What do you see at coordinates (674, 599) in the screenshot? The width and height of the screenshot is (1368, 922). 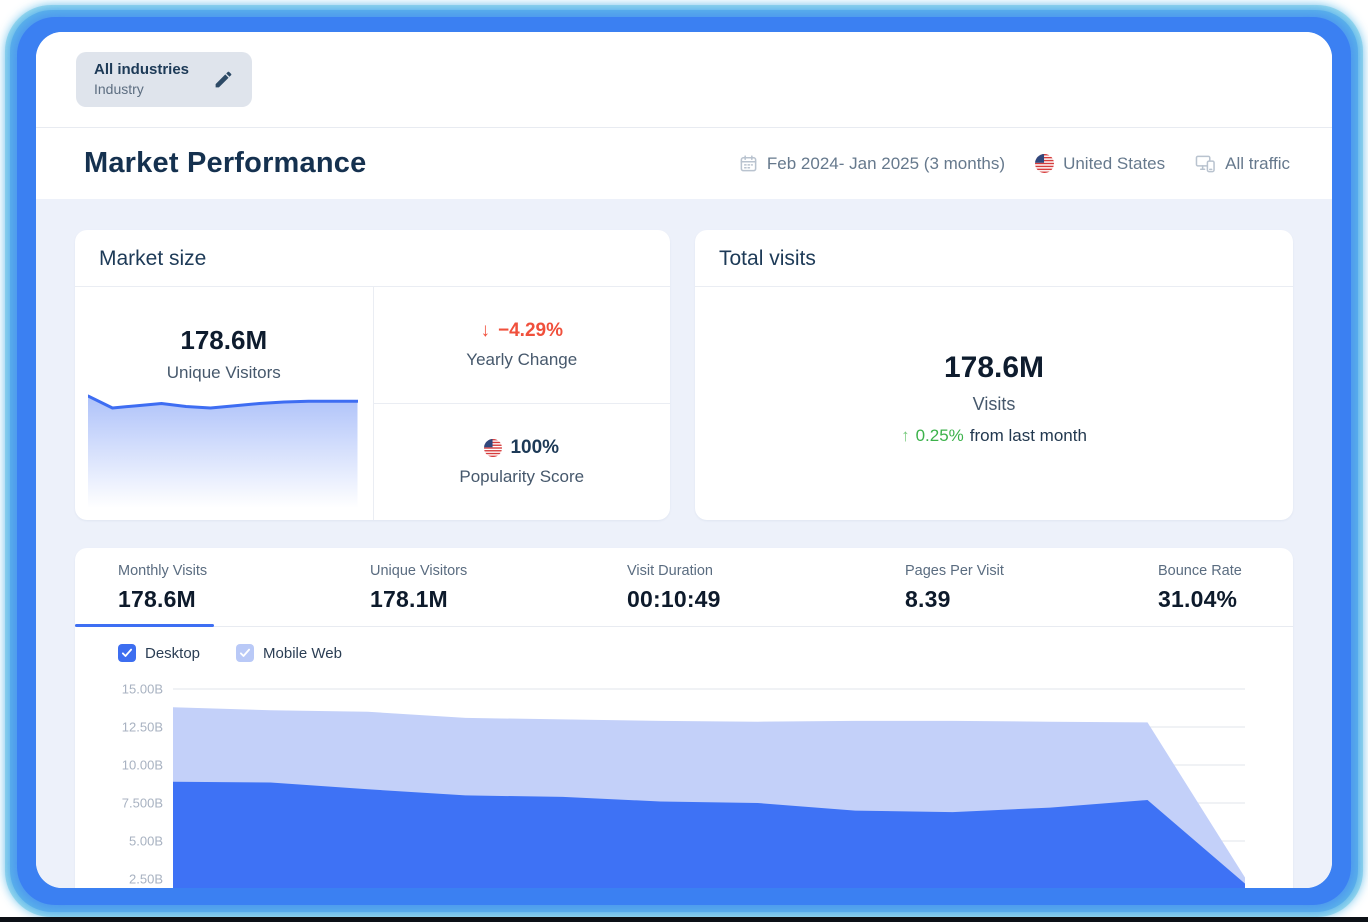 I see `metric-value: 00:10:49` at bounding box center [674, 599].